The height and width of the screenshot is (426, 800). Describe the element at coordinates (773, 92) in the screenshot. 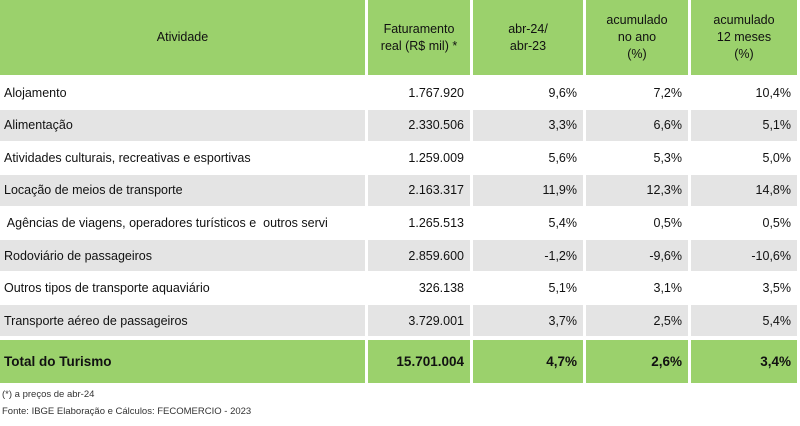

I see `cell-value: 10,4%` at that location.